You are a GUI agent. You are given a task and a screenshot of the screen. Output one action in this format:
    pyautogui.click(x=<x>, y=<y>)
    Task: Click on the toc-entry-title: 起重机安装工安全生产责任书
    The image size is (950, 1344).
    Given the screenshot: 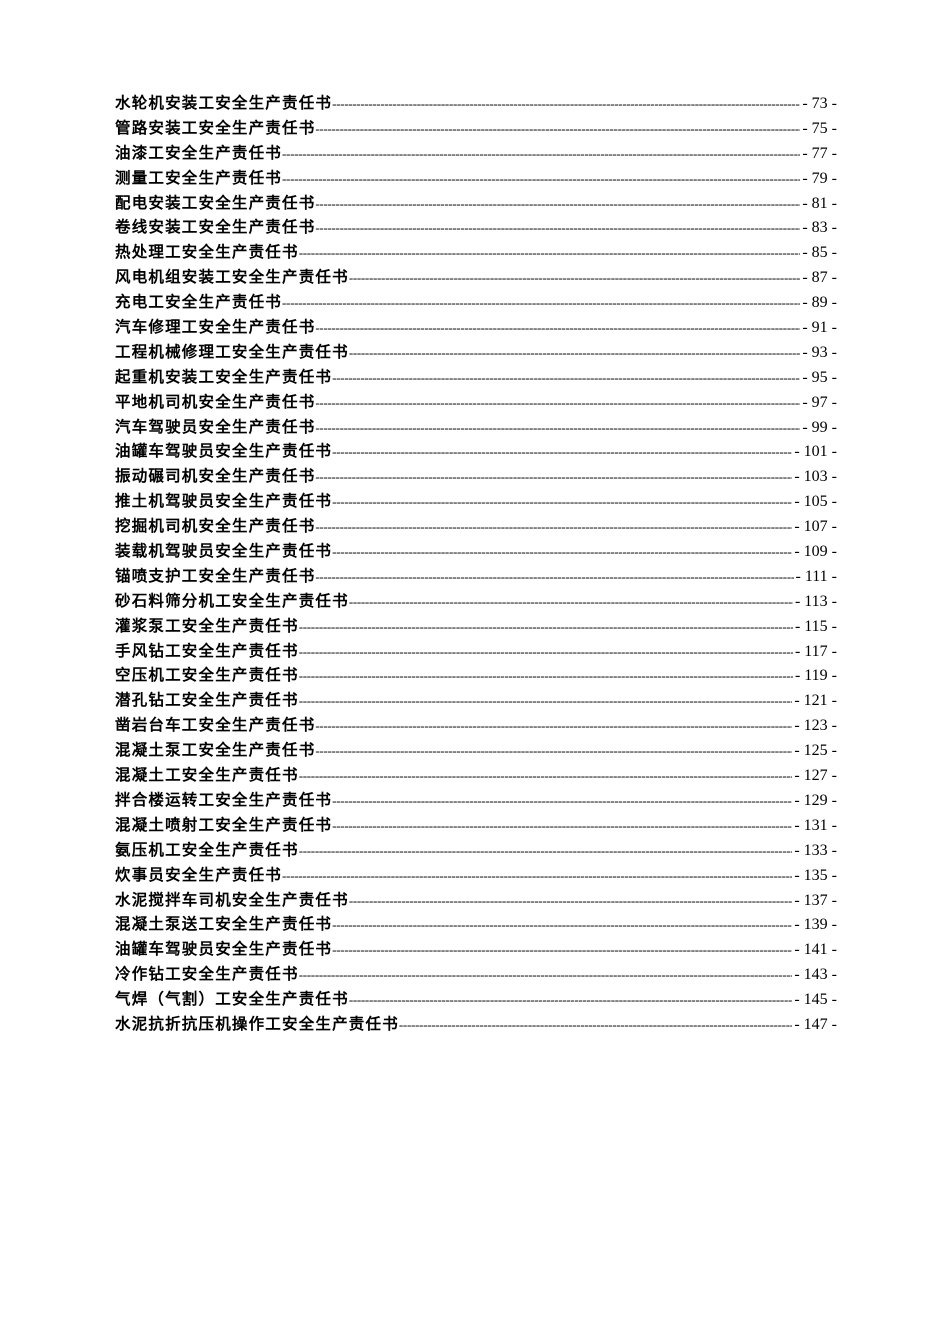 What is the action you would take?
    pyautogui.click(x=224, y=376)
    